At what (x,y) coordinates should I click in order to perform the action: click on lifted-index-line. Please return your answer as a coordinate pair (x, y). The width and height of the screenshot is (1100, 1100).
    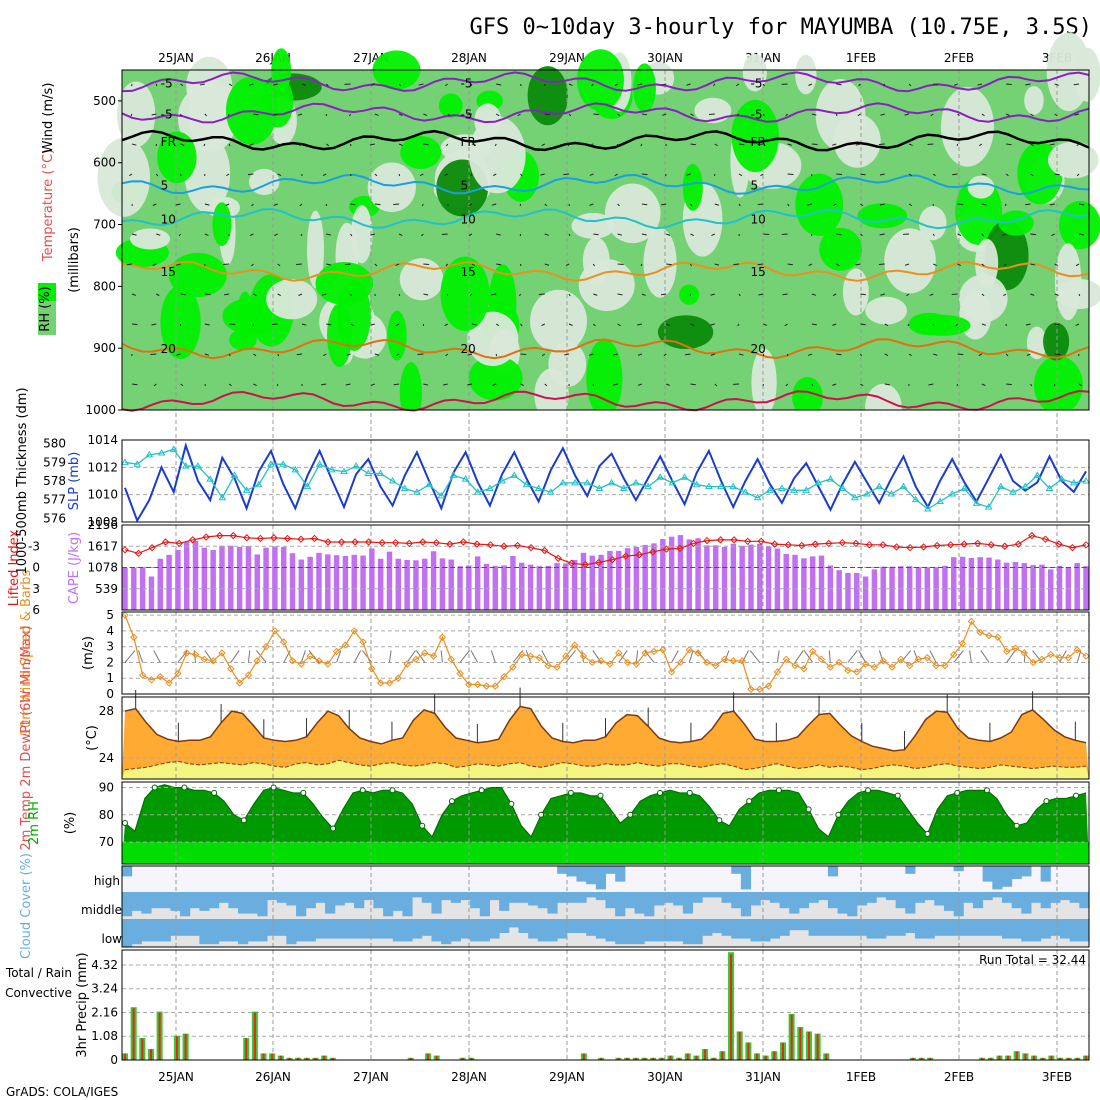
    Looking at the image, I should click on (605, 550).